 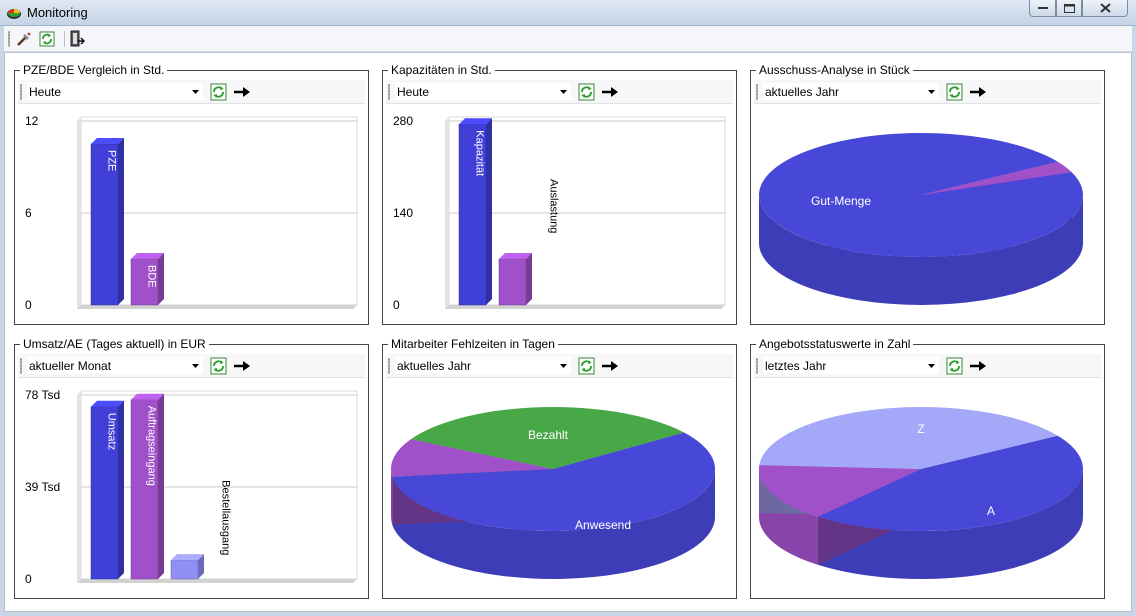 What do you see at coordinates (403, 213) in the screenshot?
I see `y-tick-label: 140` at bounding box center [403, 213].